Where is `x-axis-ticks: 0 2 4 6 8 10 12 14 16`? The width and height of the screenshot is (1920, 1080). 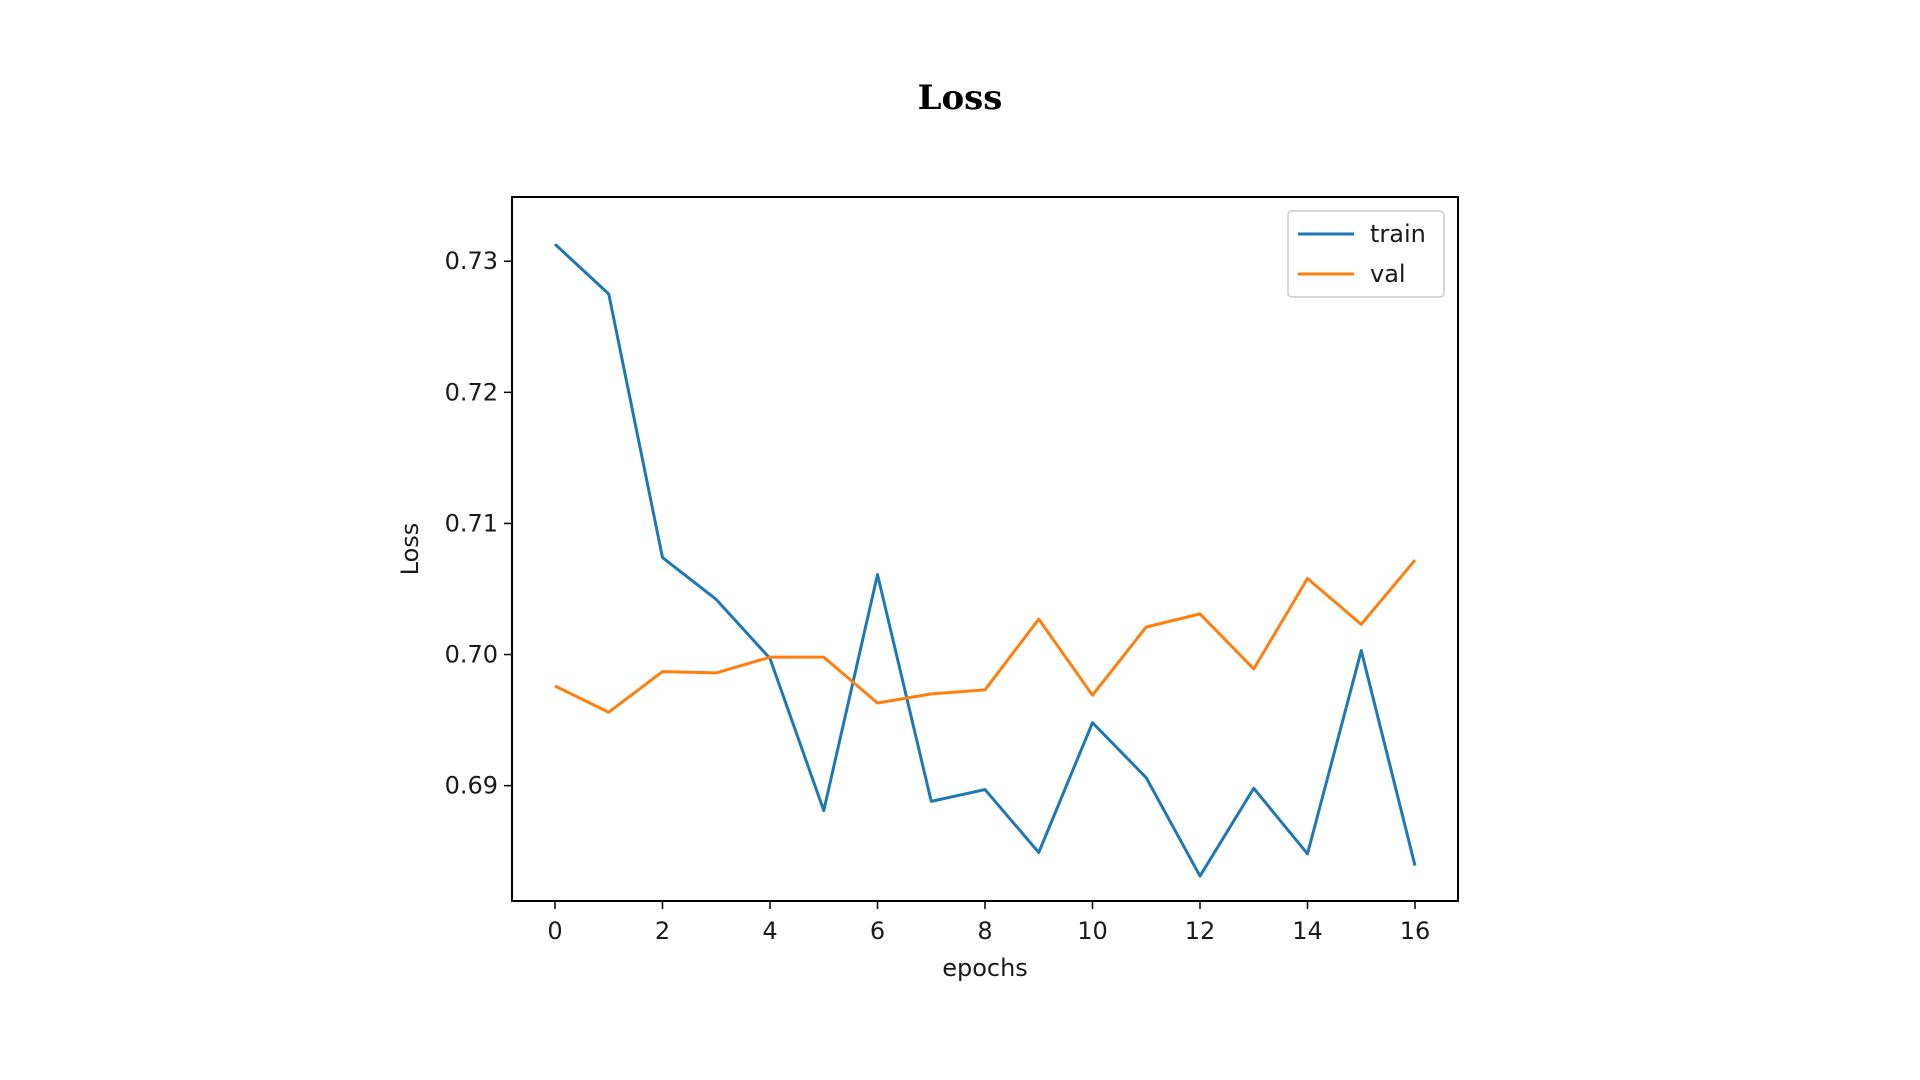 x-axis-ticks: 0 2 4 6 8 10 12 14 16 is located at coordinates (988, 923).